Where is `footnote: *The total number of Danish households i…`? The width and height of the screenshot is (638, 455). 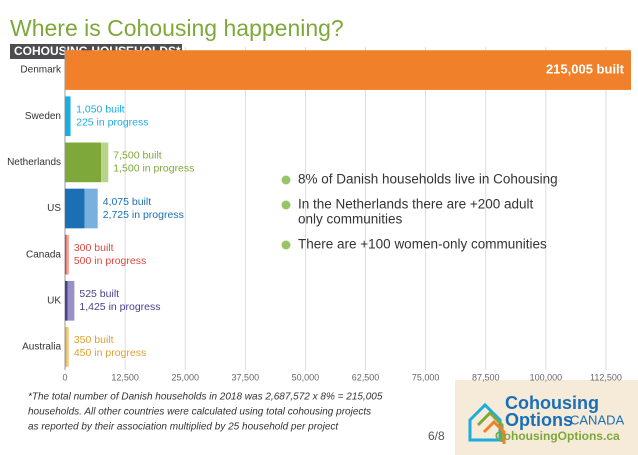 footnote: *The total number of Danish households i… is located at coordinates (205, 397).